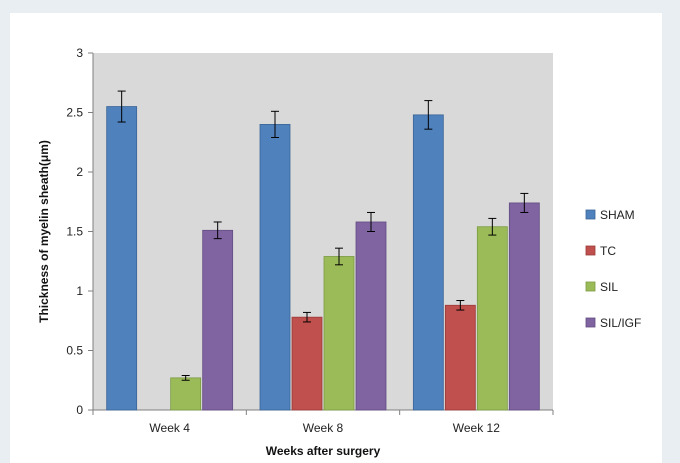 Image resolution: width=680 pixels, height=463 pixels. What do you see at coordinates (74, 232) in the screenshot?
I see `y-tick-label: 1.5` at bounding box center [74, 232].